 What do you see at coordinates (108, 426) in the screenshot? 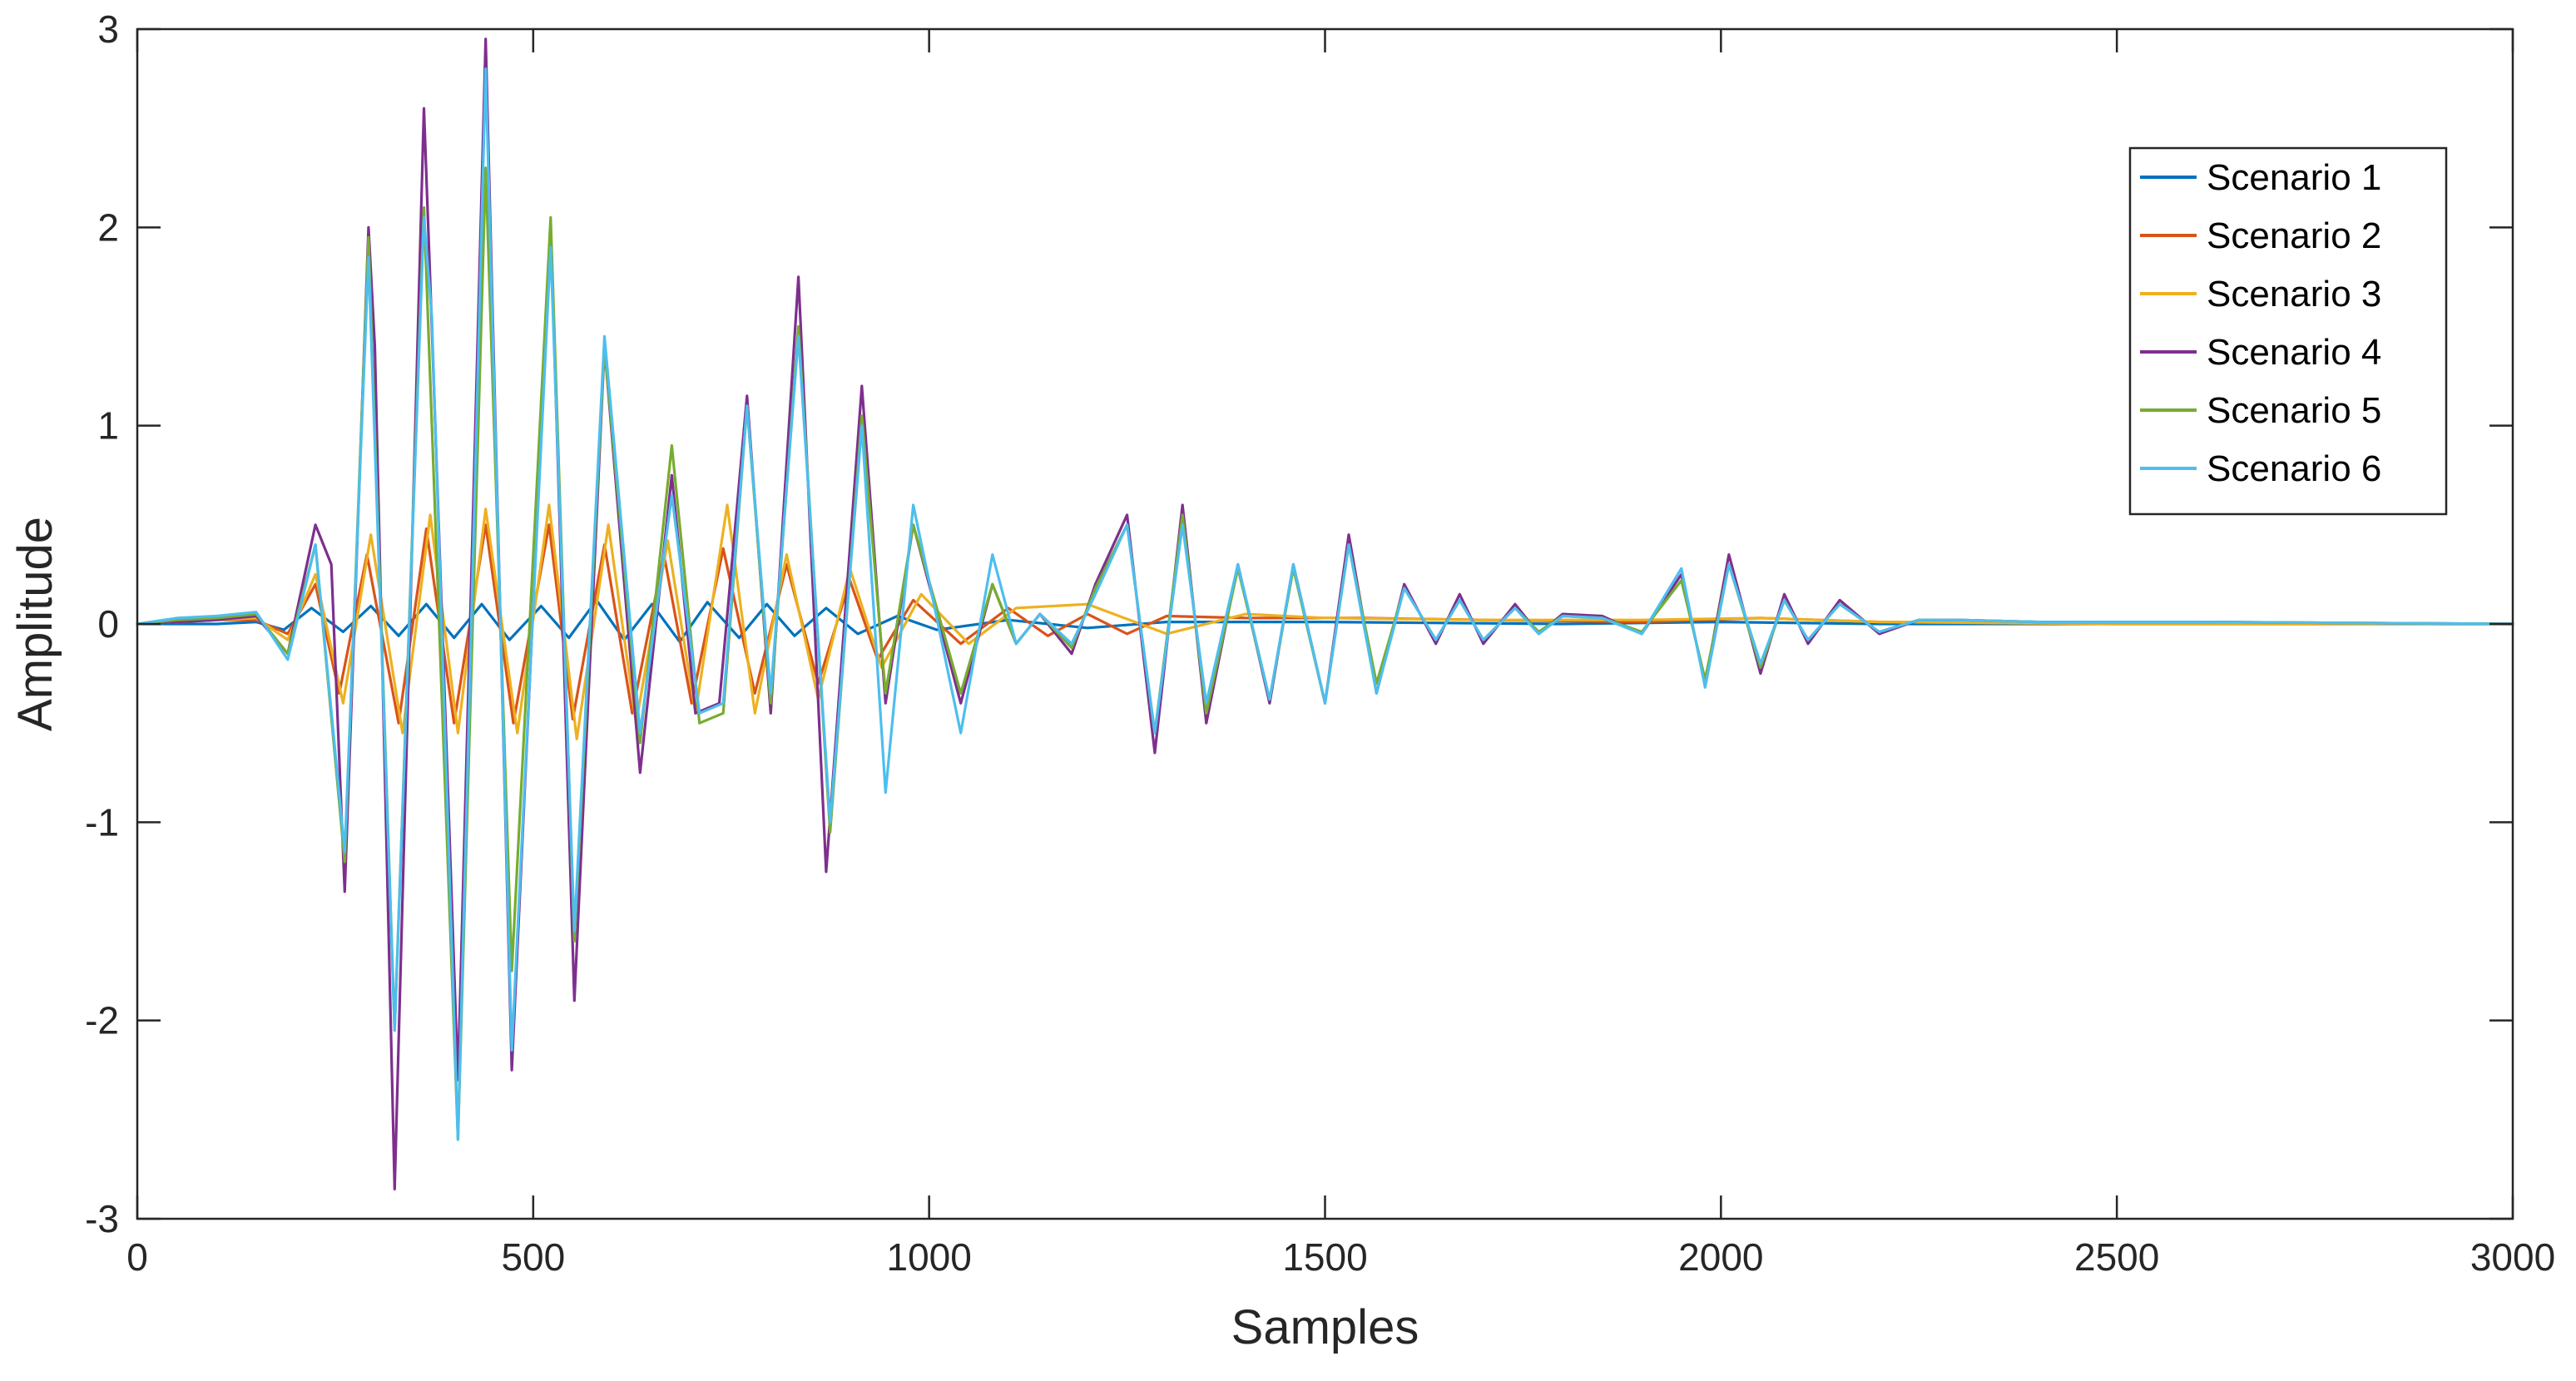
I see `y-tick-label: 1` at bounding box center [108, 426].